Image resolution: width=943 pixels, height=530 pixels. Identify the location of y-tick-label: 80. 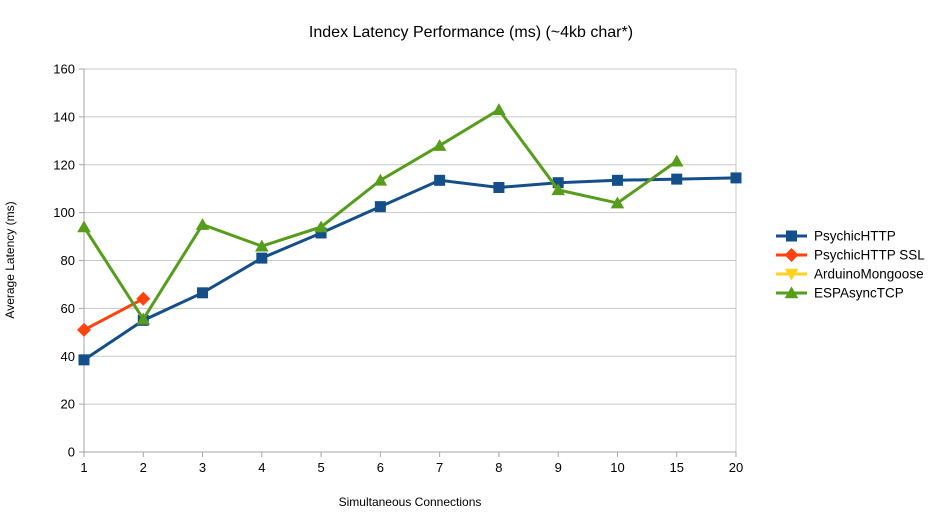
(68, 260).